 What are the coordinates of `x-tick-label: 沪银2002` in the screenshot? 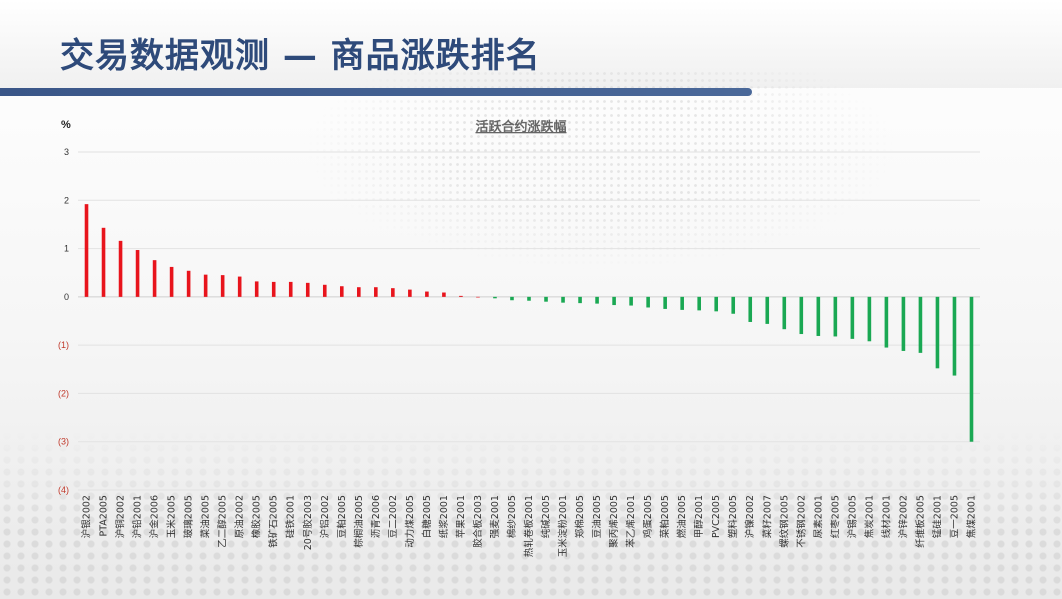 It's located at (87, 516).